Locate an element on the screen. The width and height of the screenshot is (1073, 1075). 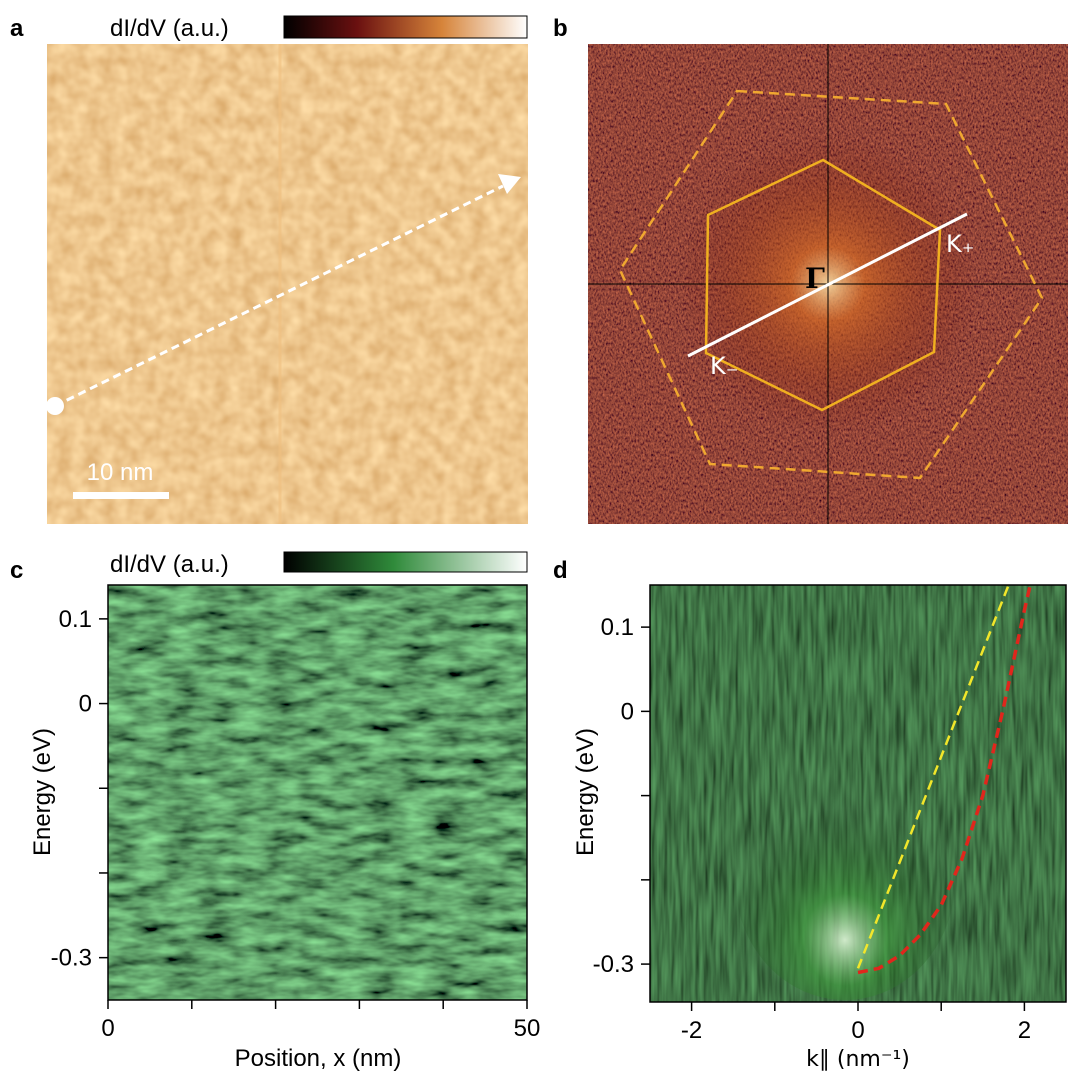
panel-label: d is located at coordinates (560, 570).